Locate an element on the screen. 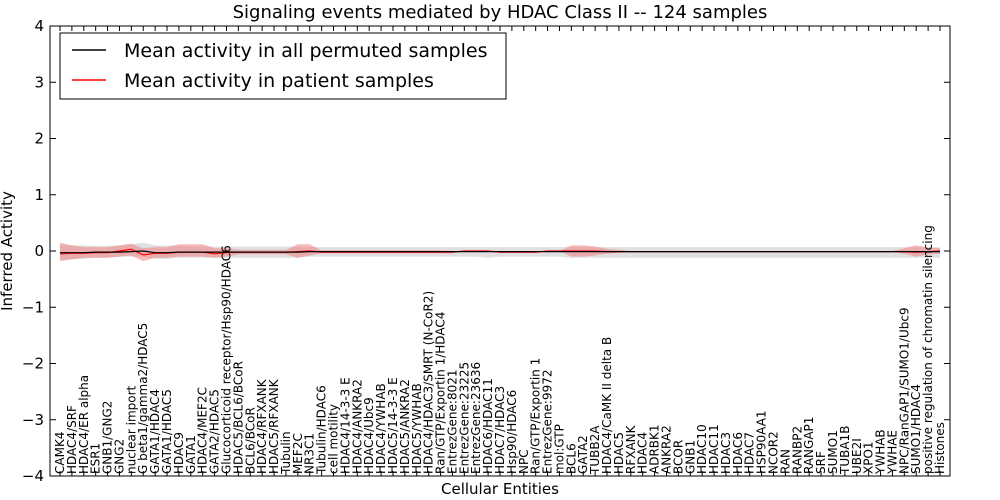 The image size is (1000, 500). x-category-label: Glucocorticoid receptor/Hsp90/HDAC6 is located at coordinates (227, 359).